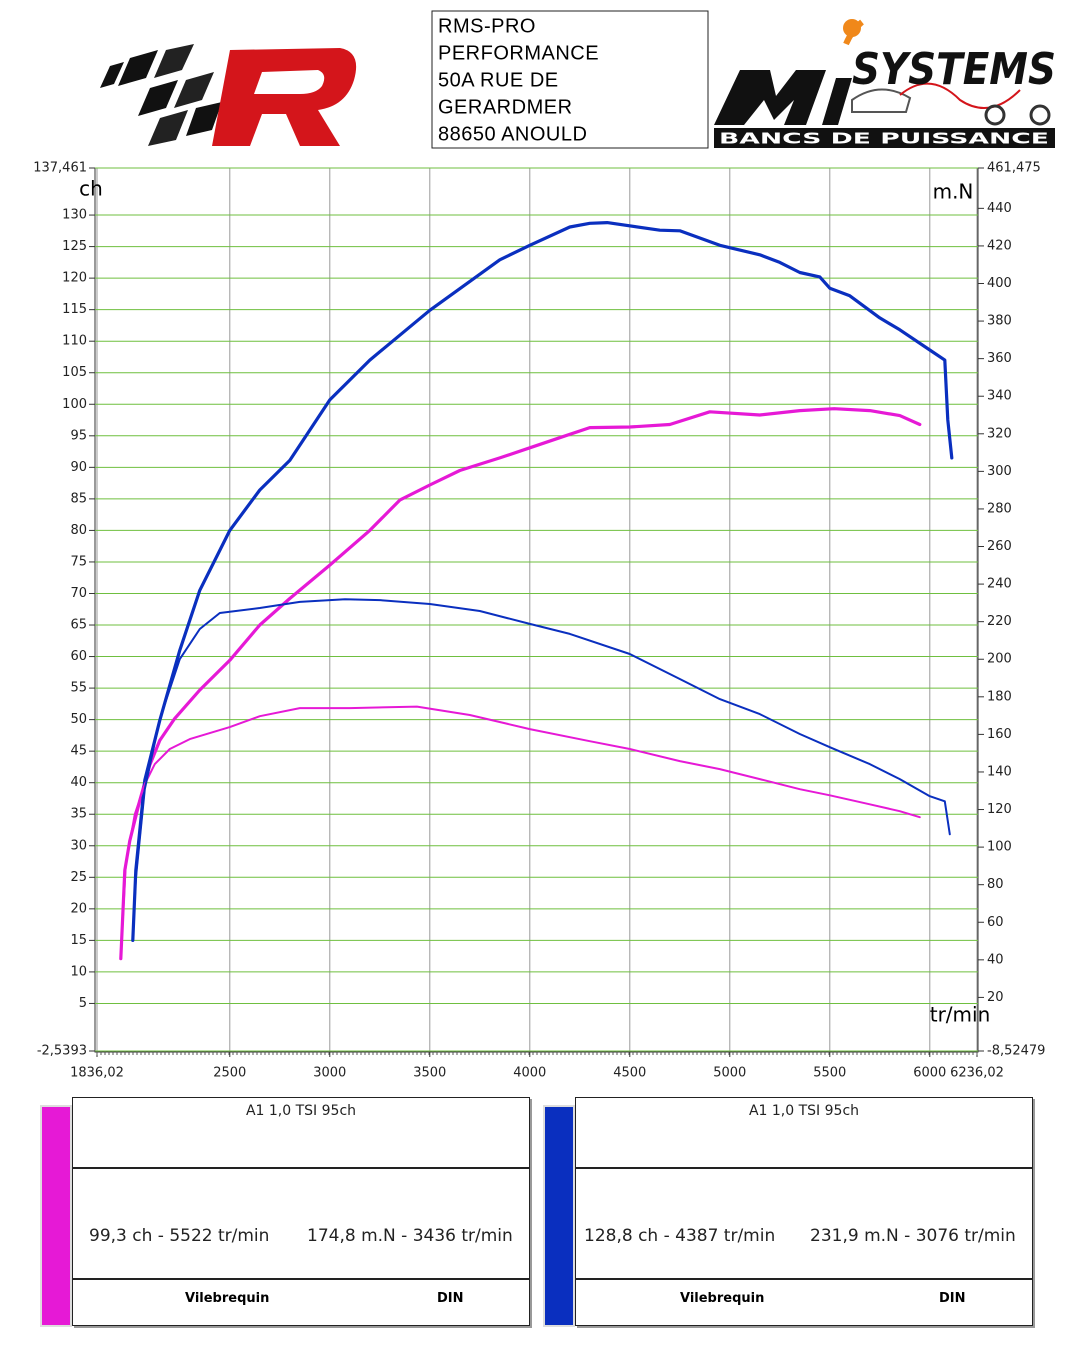 The width and height of the screenshot is (1080, 1360). What do you see at coordinates (78, 845) in the screenshot?
I see `y-tick-label: 30` at bounding box center [78, 845].